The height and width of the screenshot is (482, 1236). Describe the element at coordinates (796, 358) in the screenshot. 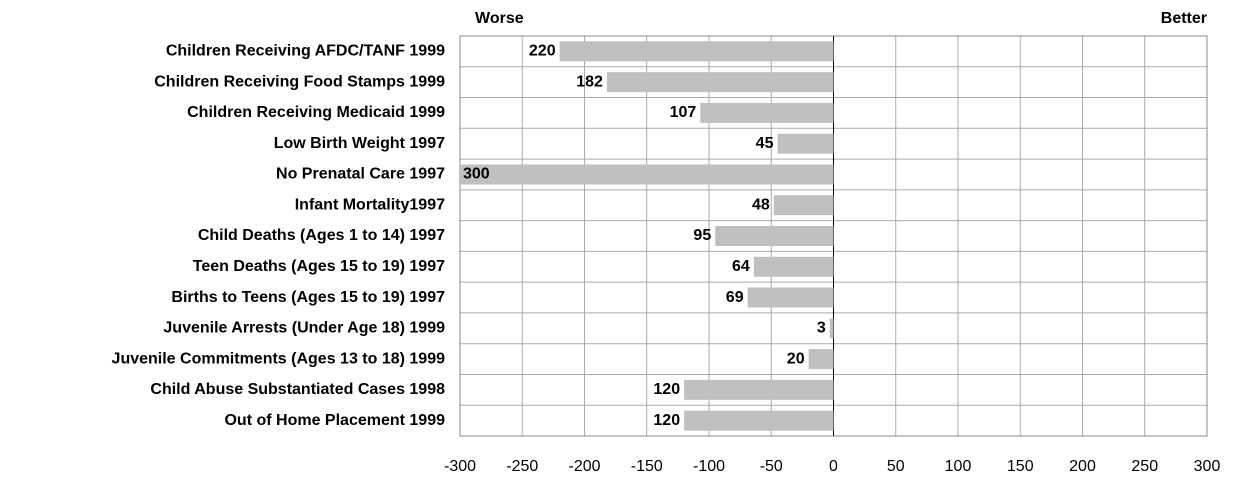

I see `data-label: 20` at that location.